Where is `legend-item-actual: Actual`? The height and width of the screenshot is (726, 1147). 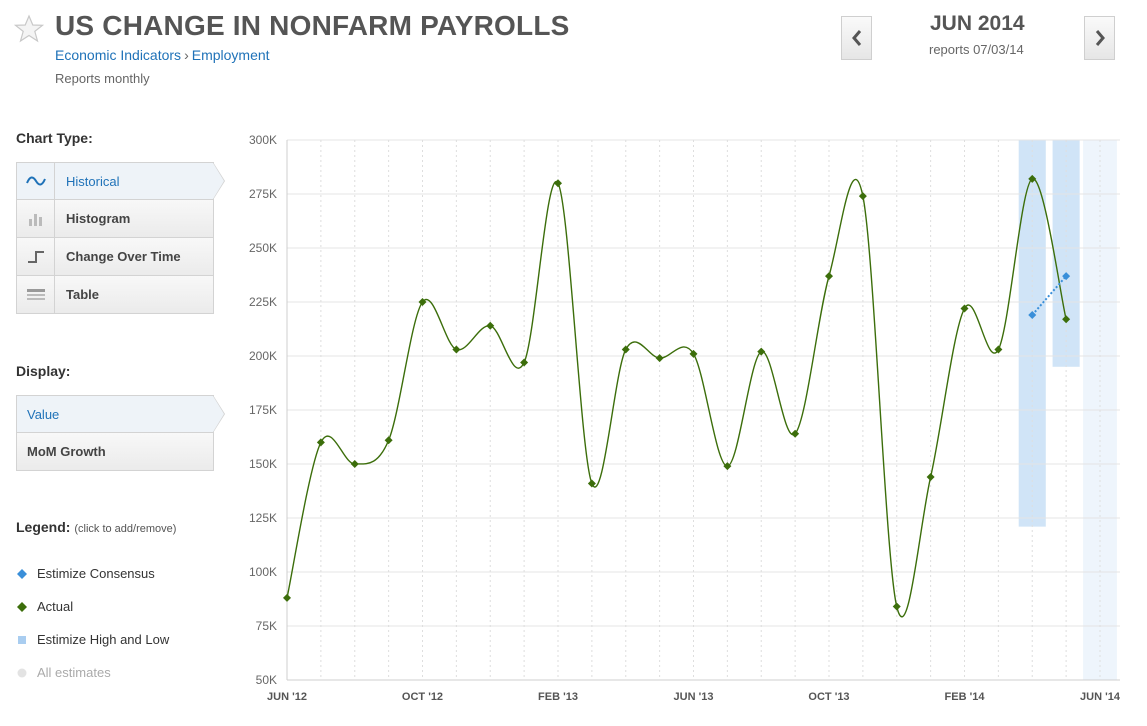 legend-item-actual: Actual is located at coordinates (44, 606).